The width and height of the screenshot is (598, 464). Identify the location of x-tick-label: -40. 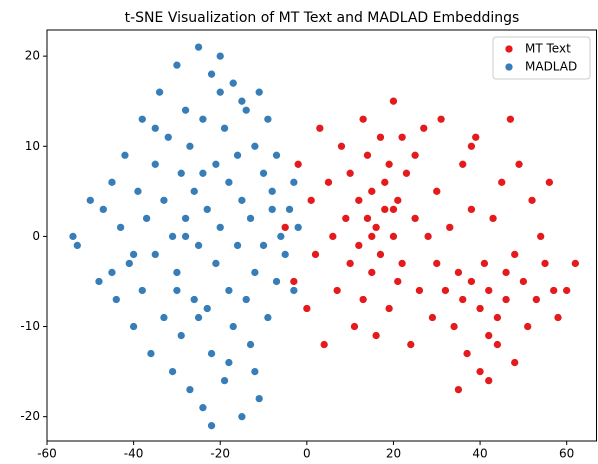
(134, 454).